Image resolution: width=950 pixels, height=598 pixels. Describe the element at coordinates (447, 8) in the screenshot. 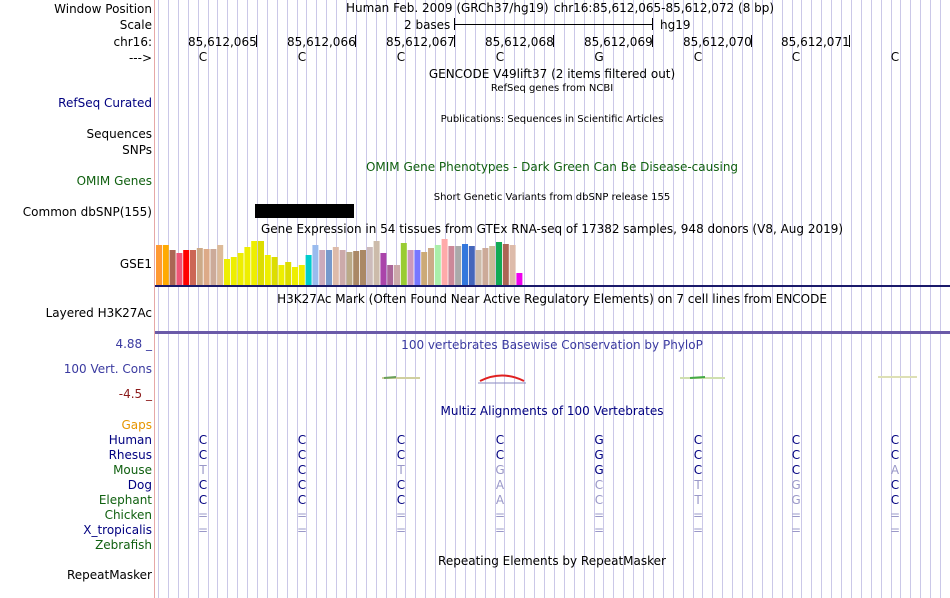

I see `assembly-title: Human Feb. 2009 (GRCh37/hg19)` at that location.